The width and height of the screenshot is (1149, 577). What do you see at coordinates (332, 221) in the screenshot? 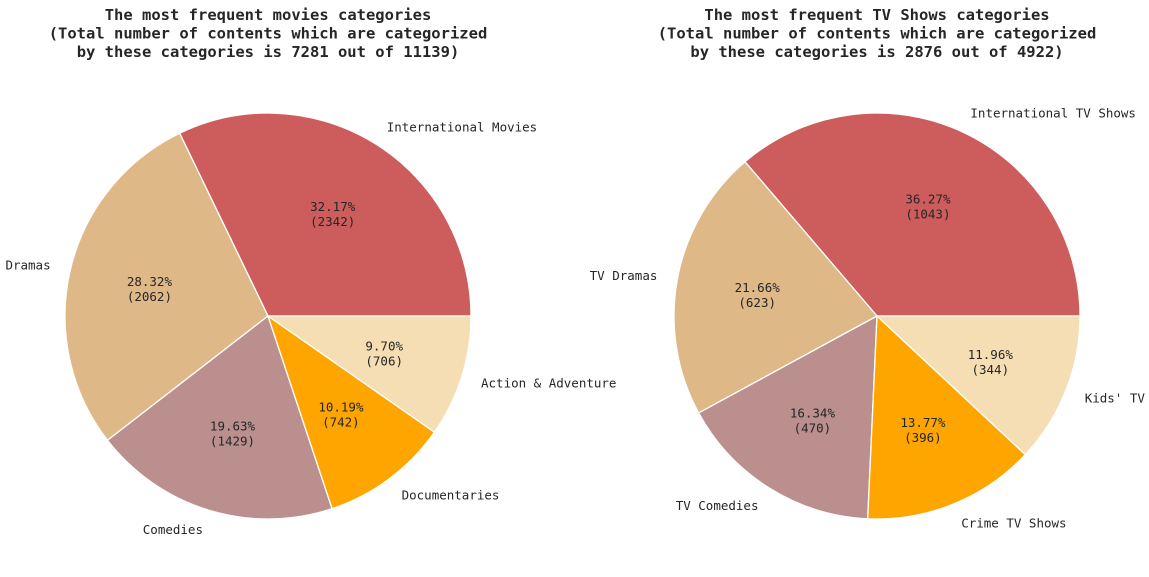
I see `slice-count-label: (2342)` at bounding box center [332, 221].